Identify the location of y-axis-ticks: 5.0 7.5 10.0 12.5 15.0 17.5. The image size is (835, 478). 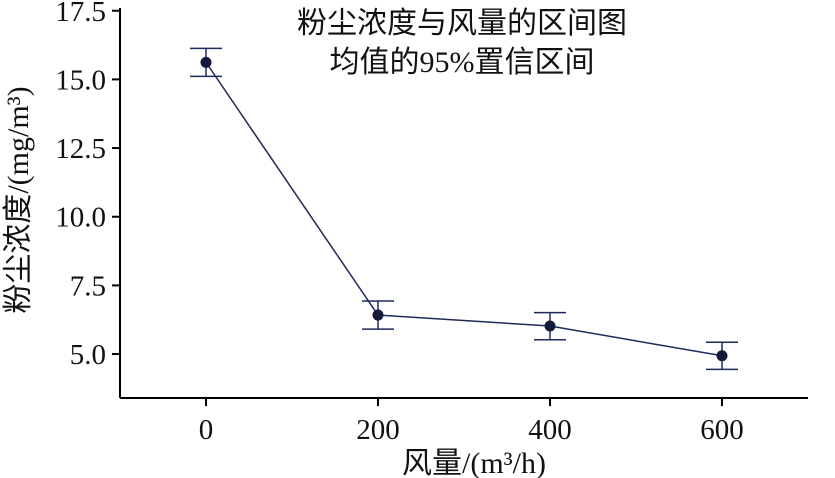
(87, 185).